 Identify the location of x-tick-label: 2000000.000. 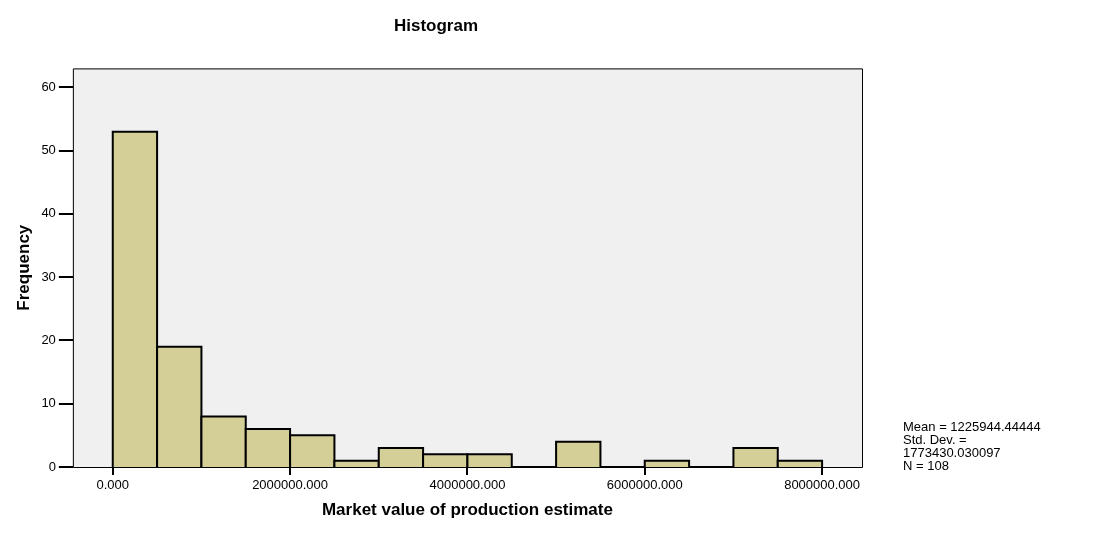
(290, 485).